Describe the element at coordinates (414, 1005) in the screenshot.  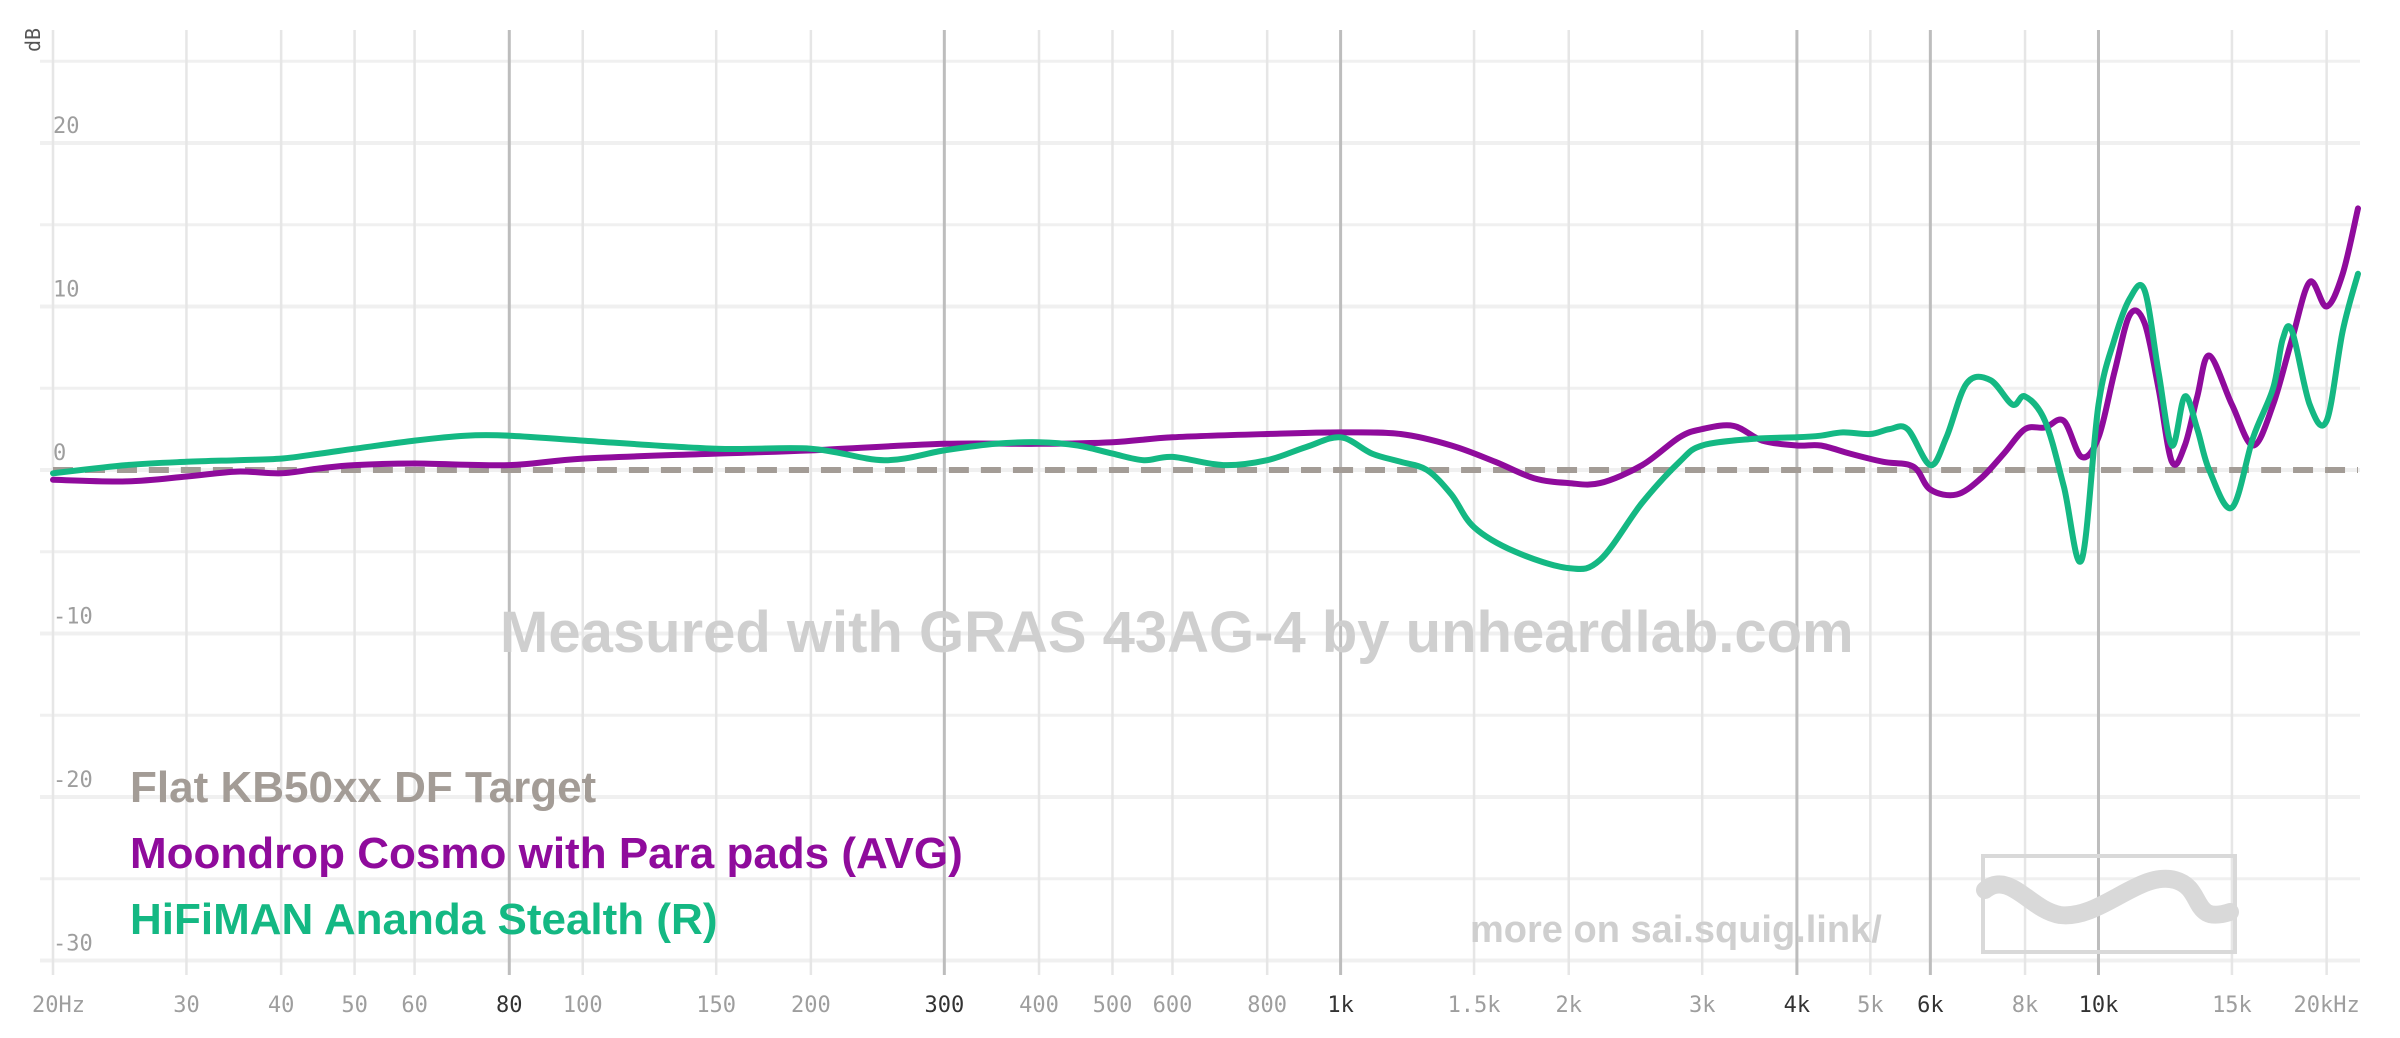
I see `x-tick-label: 60` at that location.